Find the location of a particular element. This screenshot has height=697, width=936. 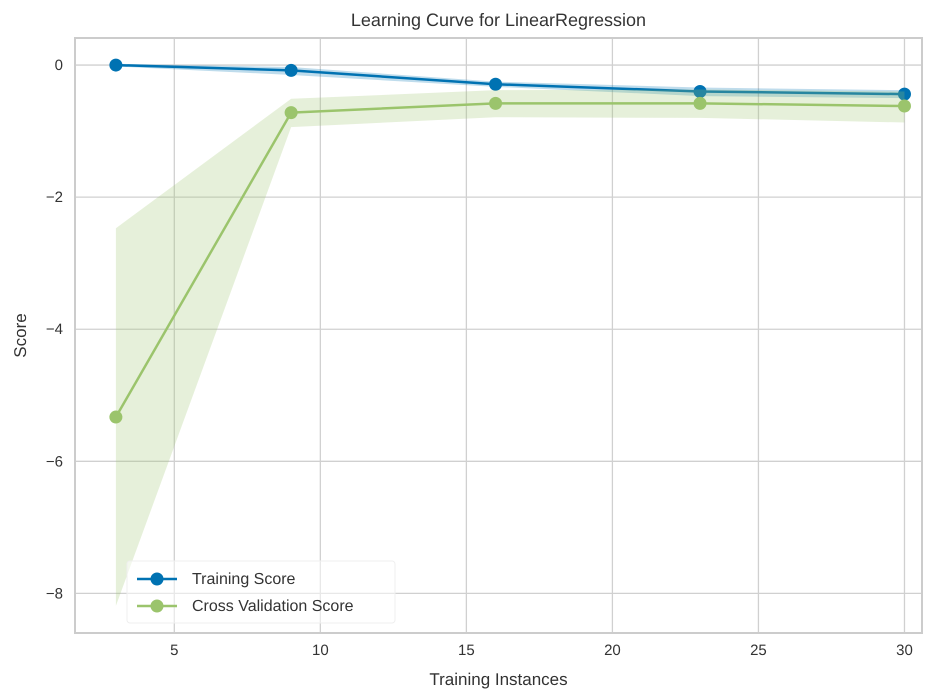

x-tick-label: 10 is located at coordinates (320, 650).